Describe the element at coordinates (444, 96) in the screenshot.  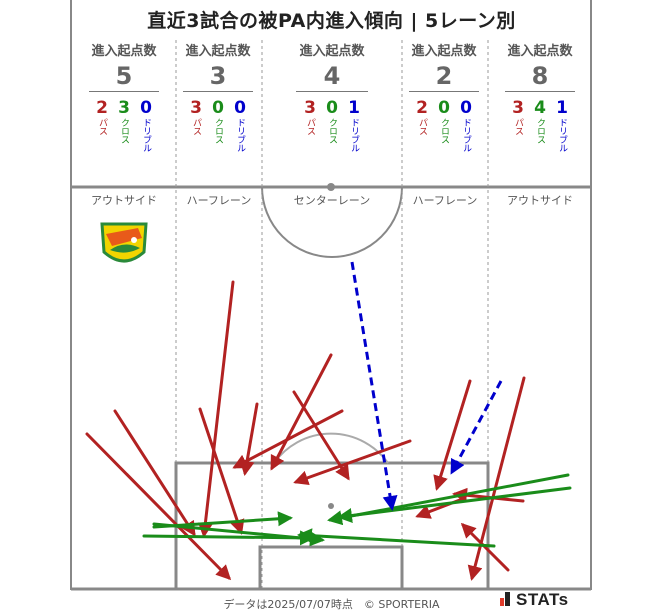
I see `lane-summary-4: 進入起点数 2 2 パス 0 クロス 0 ドリブル` at that location.